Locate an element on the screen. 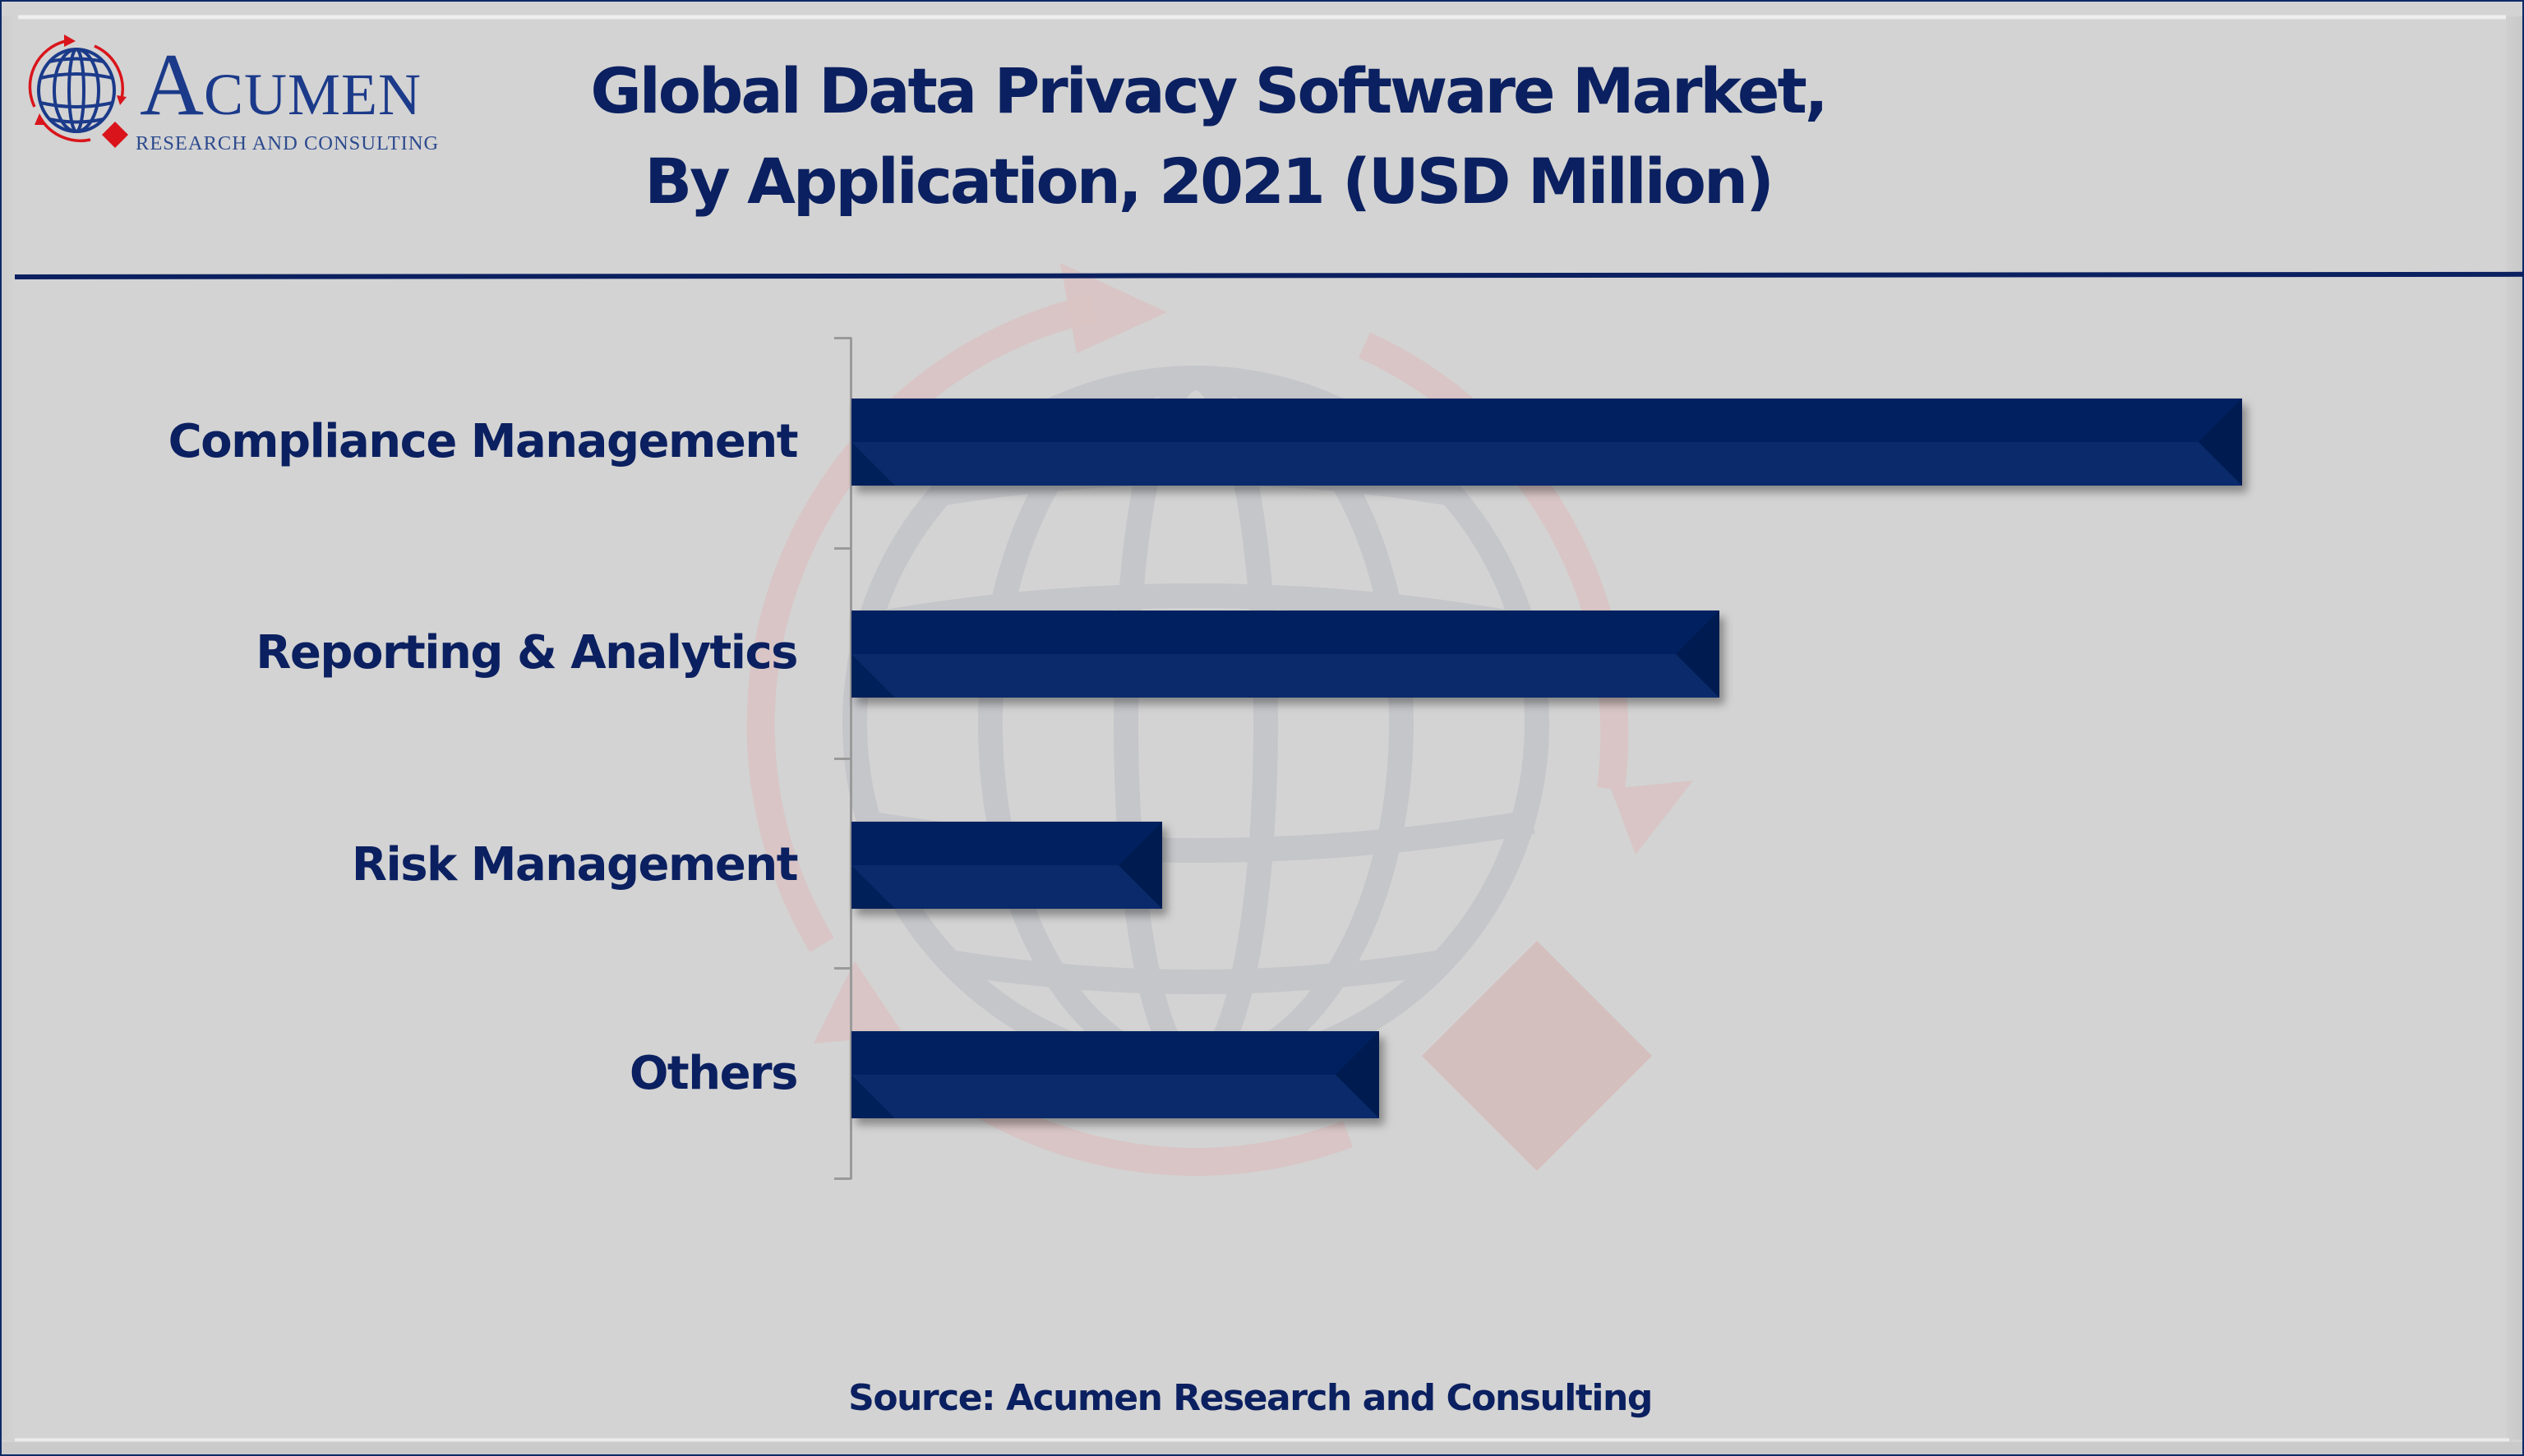  category-label-compliance-management: Compliance Management is located at coordinates (484, 441).